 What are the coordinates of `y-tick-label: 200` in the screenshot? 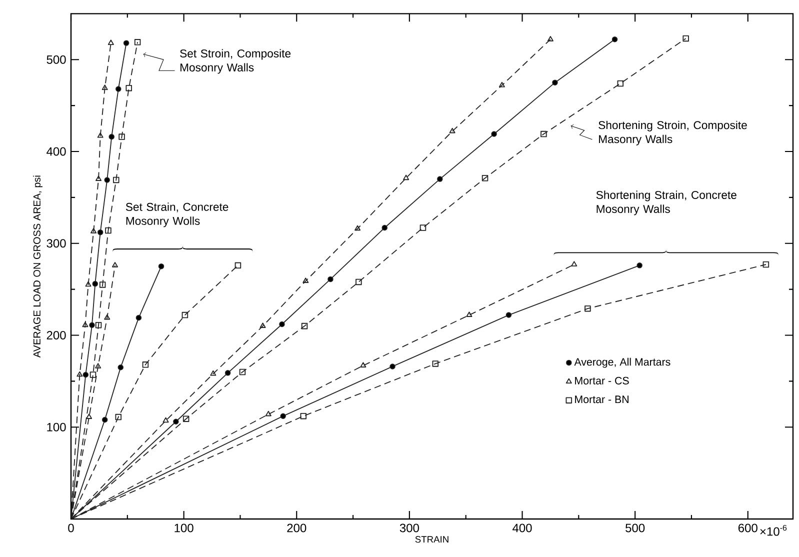 It's located at (56, 335).